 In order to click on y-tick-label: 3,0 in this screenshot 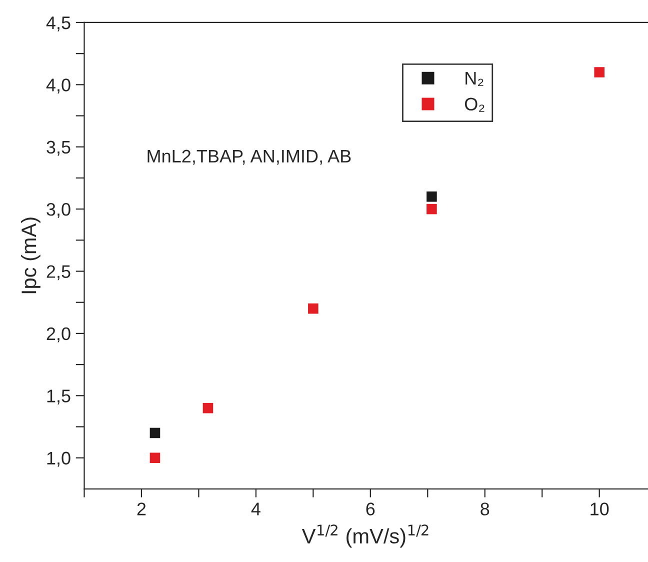, I will do `click(58, 210)`.